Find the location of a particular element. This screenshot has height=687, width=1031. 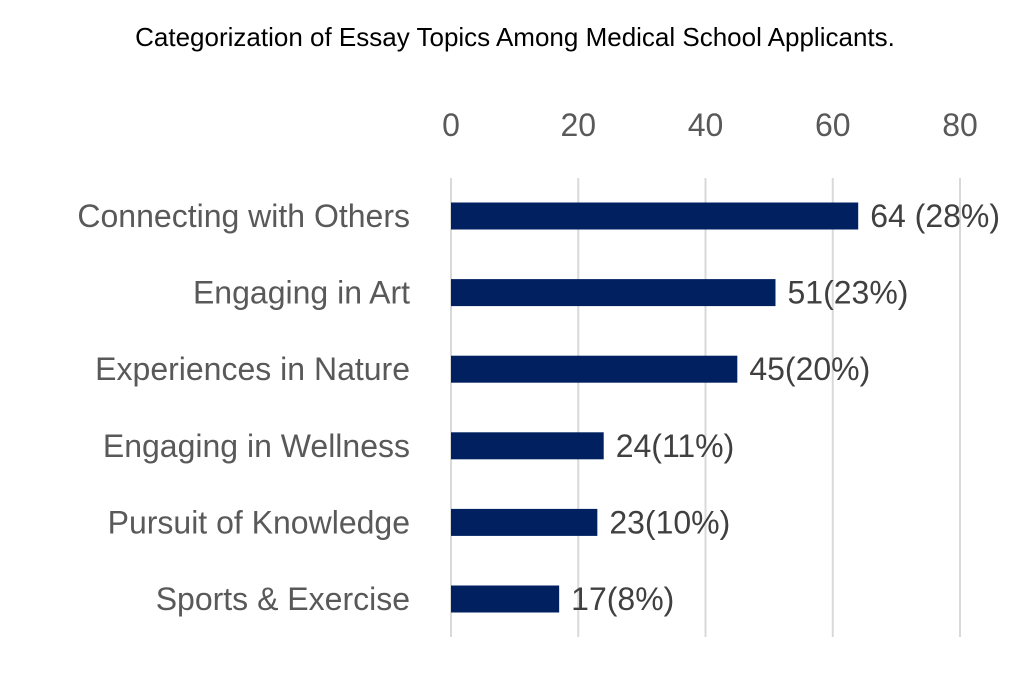

x-tick-label: 0 is located at coordinates (451, 125).